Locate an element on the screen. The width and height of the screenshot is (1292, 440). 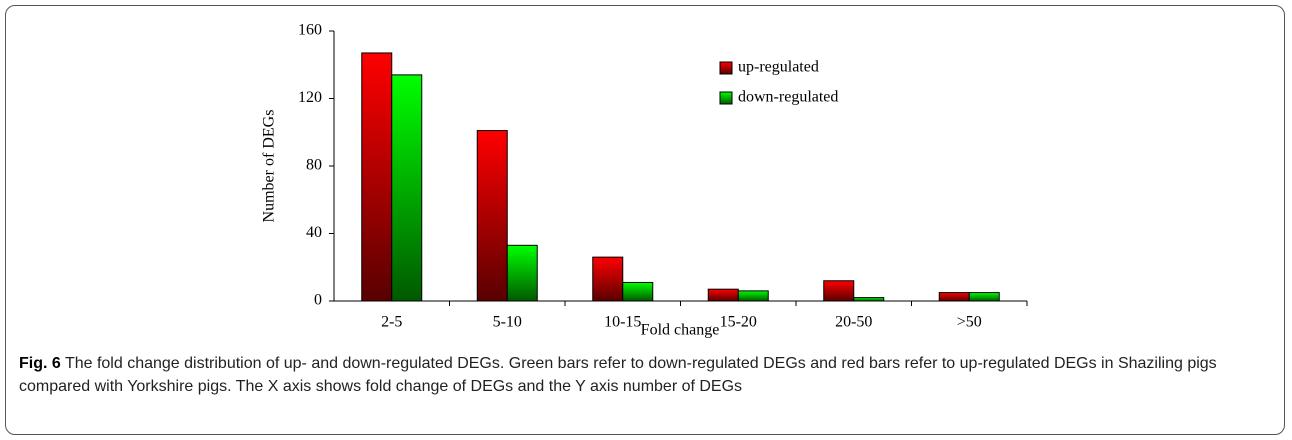
caption-label: Fig. 6 is located at coordinates (40, 363).